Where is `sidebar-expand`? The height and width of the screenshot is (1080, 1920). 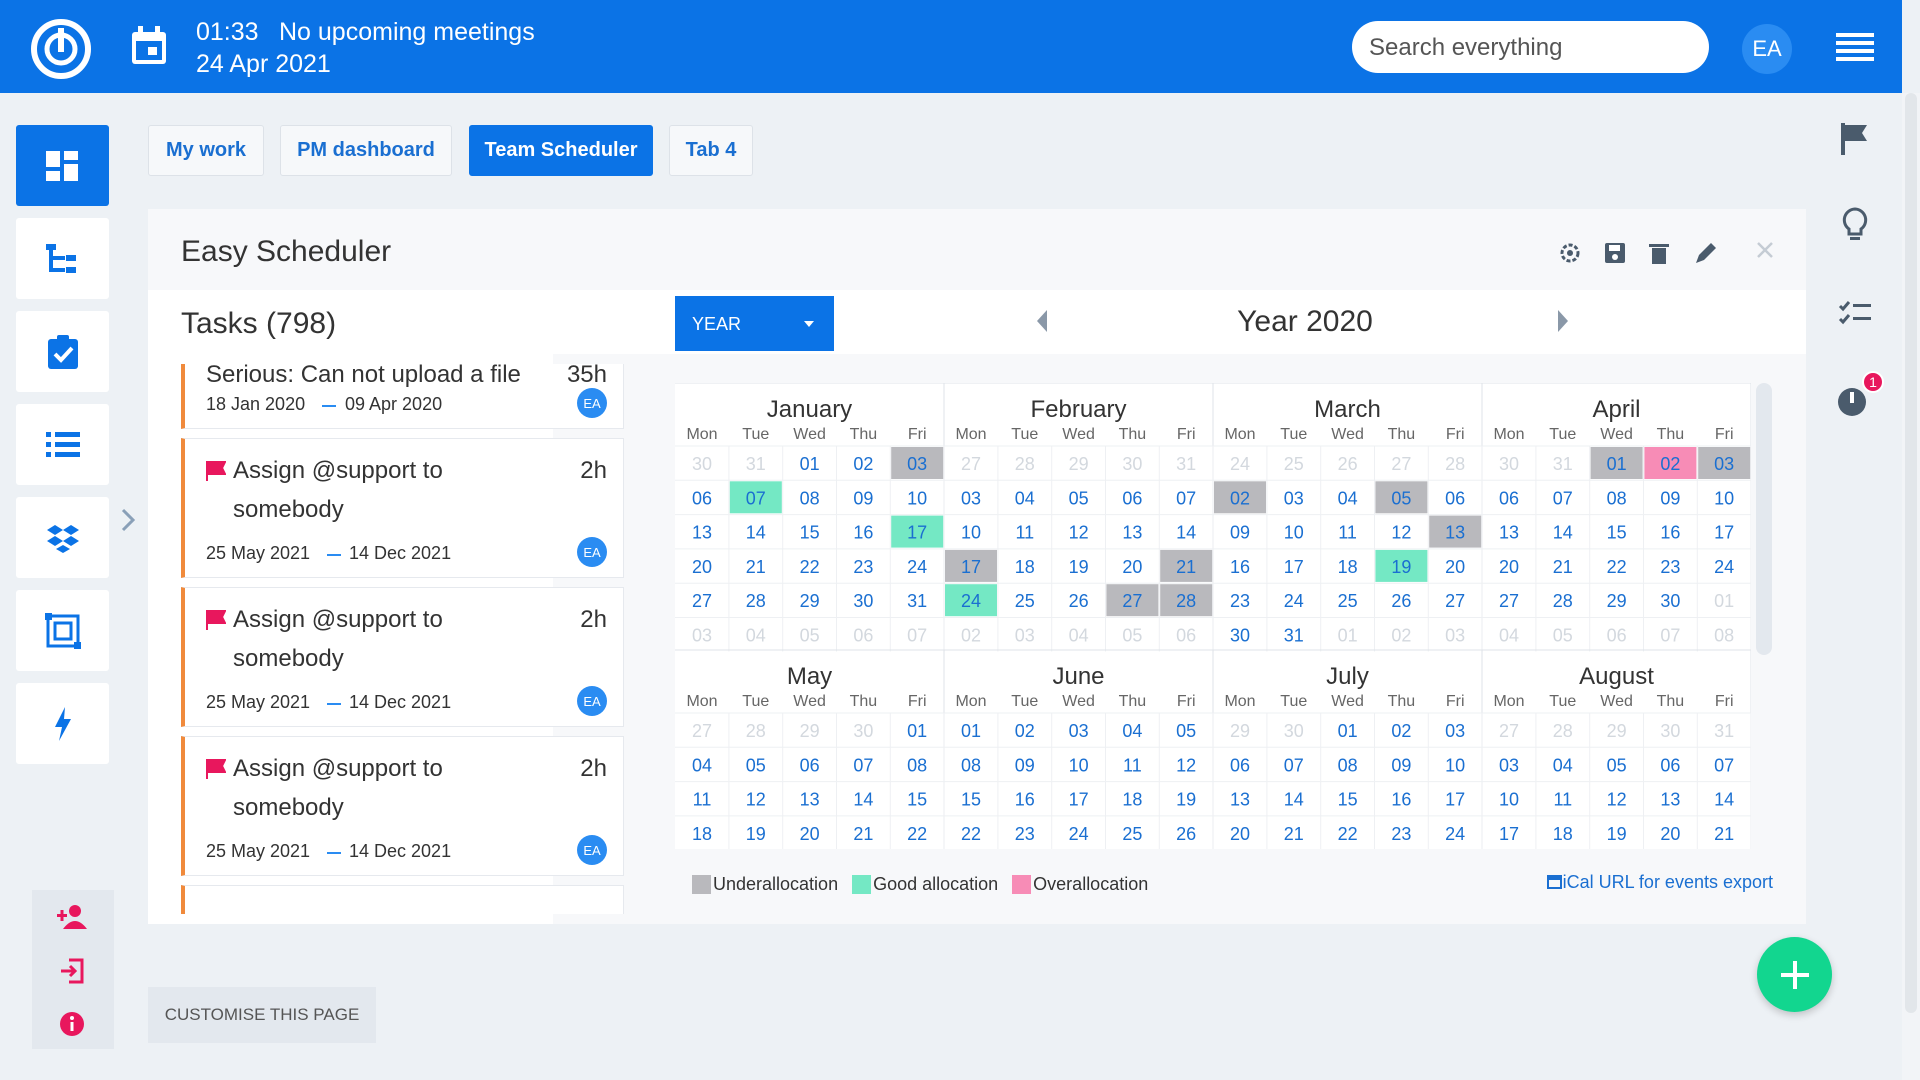
sidebar-expand is located at coordinates (128, 520).